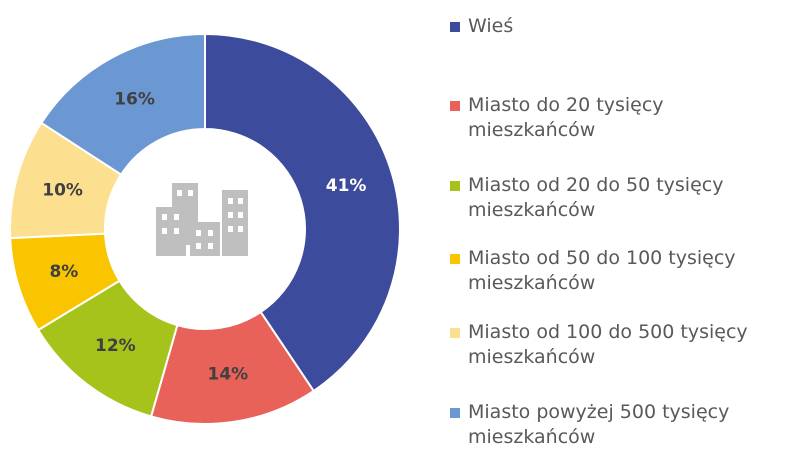 Image resolution: width=787 pixels, height=450 pixels. I want to click on building-icon, so click(202, 219).